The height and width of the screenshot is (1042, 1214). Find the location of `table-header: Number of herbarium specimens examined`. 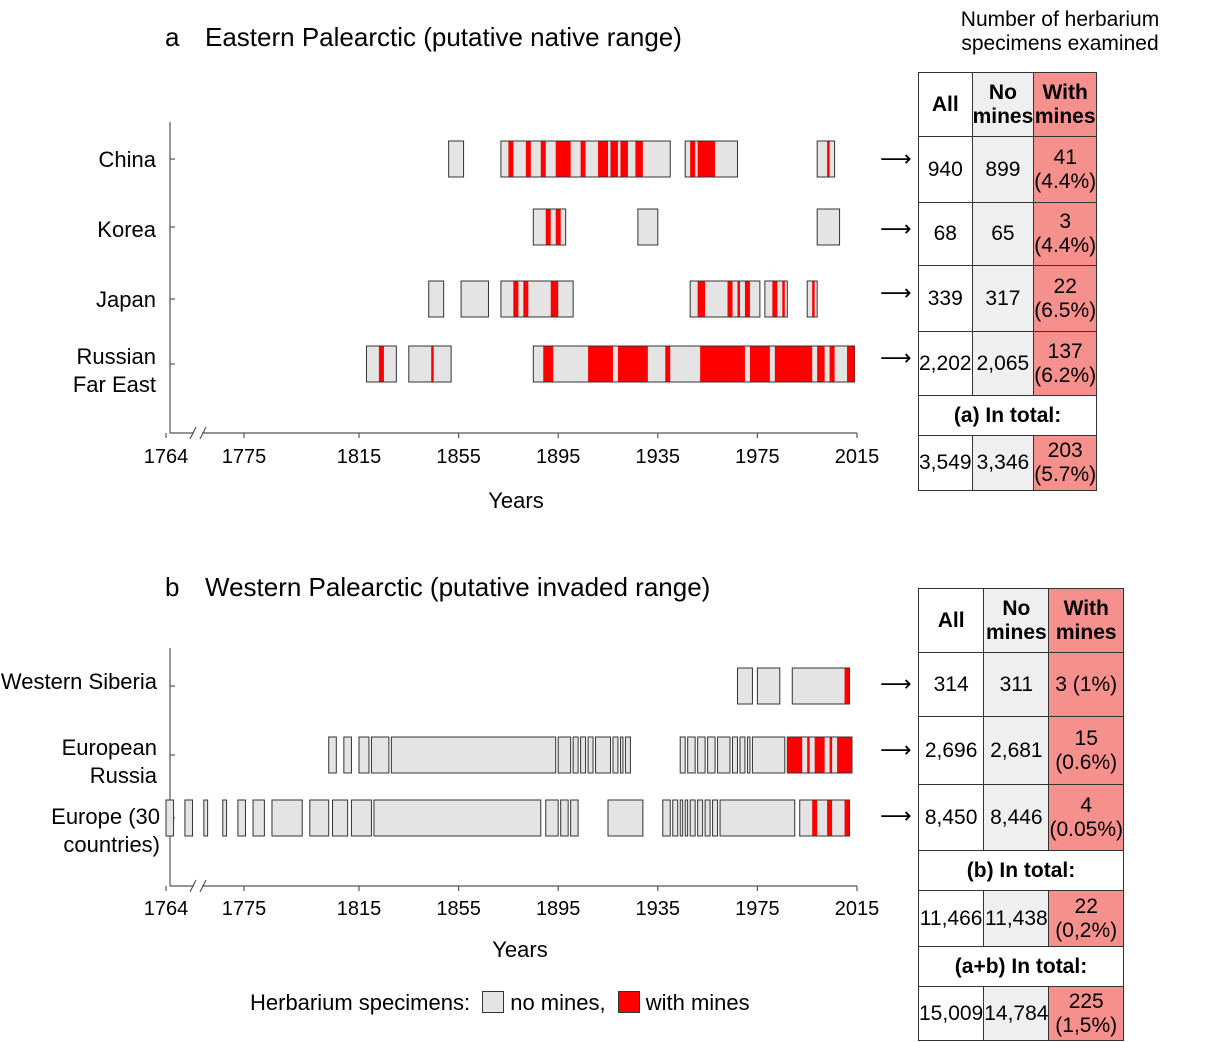

table-header: Number of herbarium specimens examined is located at coordinates (1060, 31).